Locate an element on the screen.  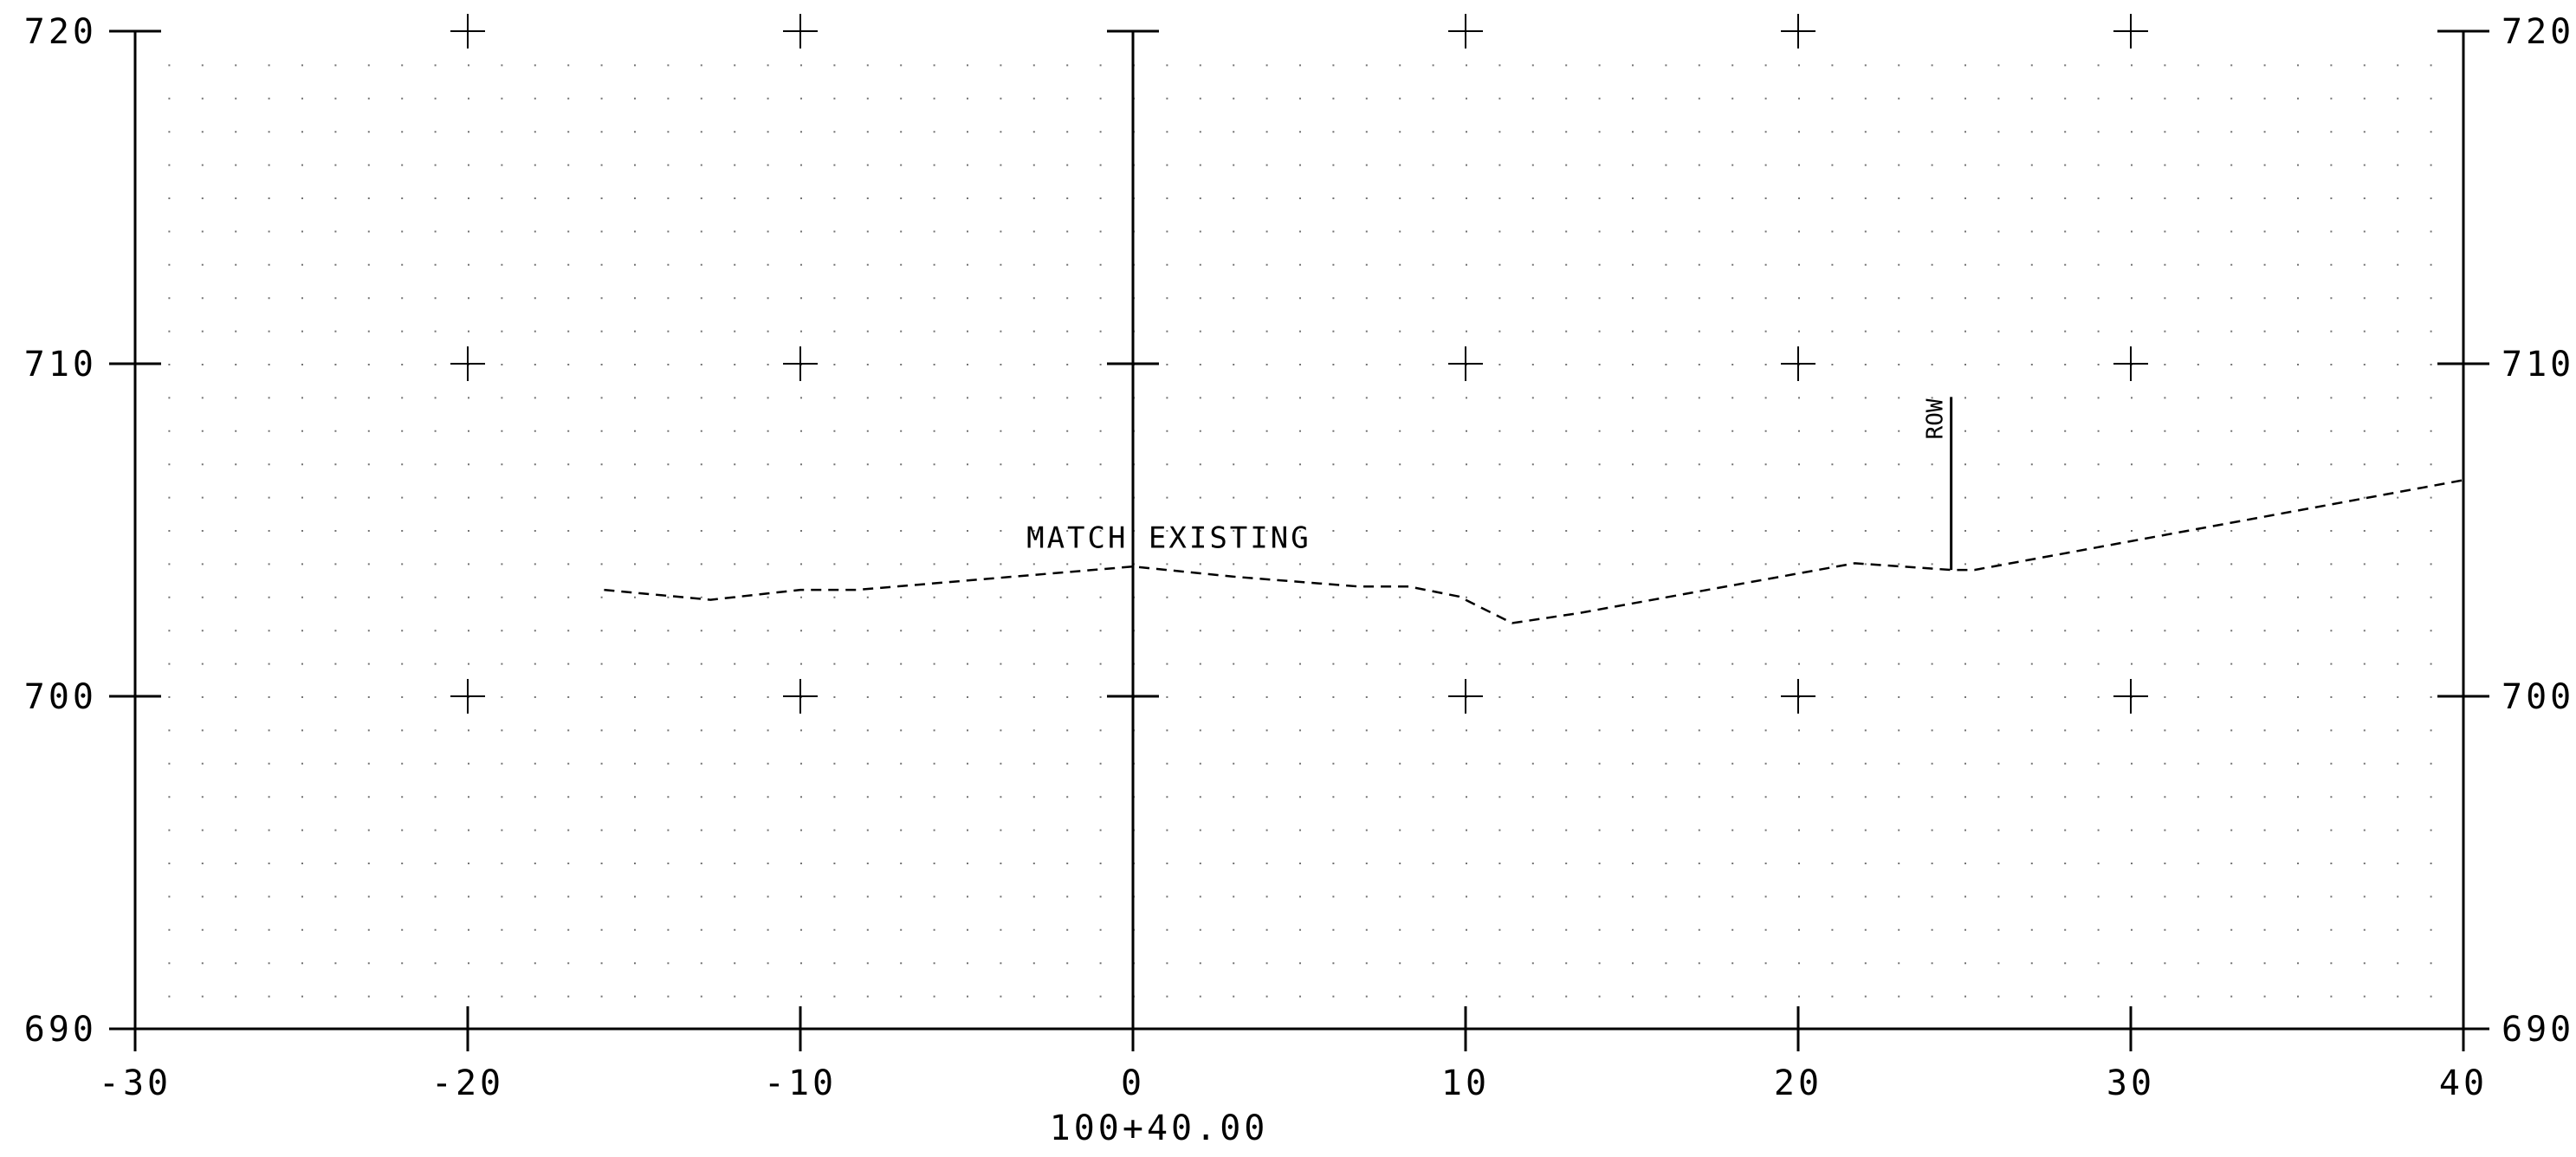
y-tick-label-left: 690 is located at coordinates (60, 1030).